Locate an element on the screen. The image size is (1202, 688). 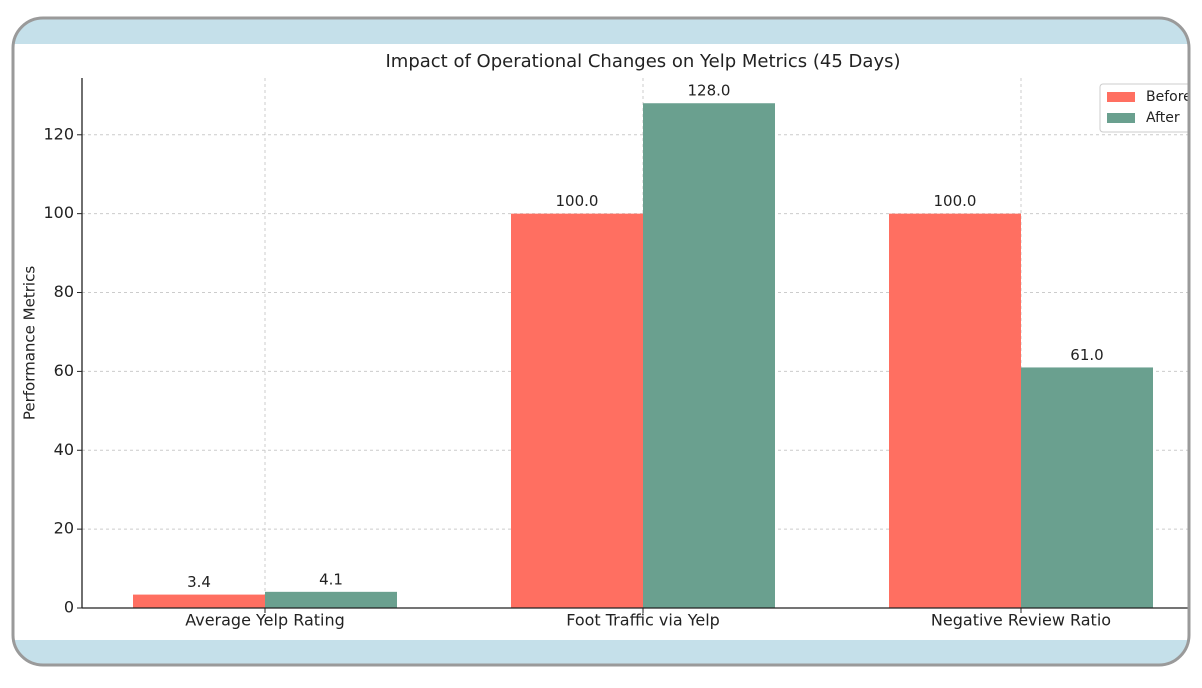
y-axis-label: Performance Metrics is located at coordinates (30, 343).